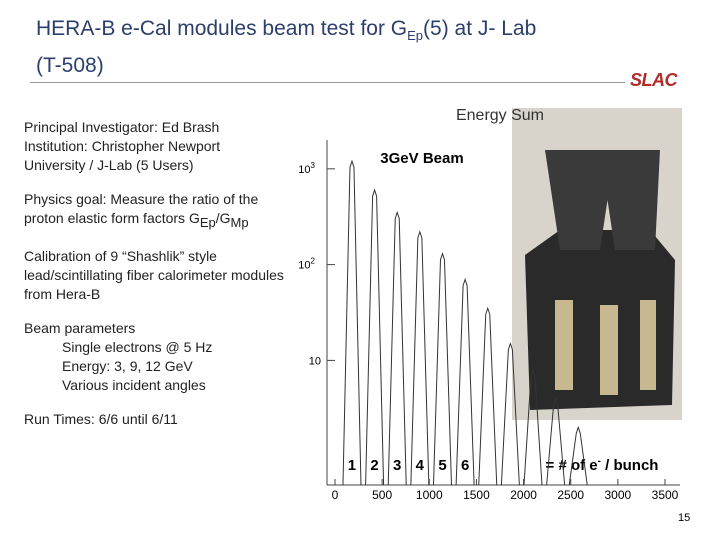  I want to click on x-tick-label: 500, so click(382, 495).